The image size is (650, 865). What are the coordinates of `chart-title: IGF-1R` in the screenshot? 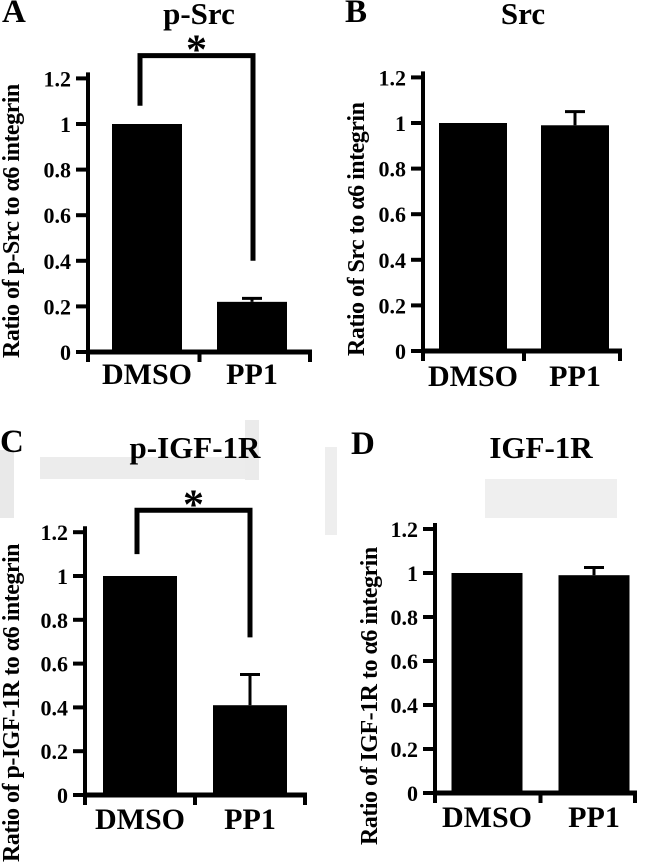 It's located at (541, 447).